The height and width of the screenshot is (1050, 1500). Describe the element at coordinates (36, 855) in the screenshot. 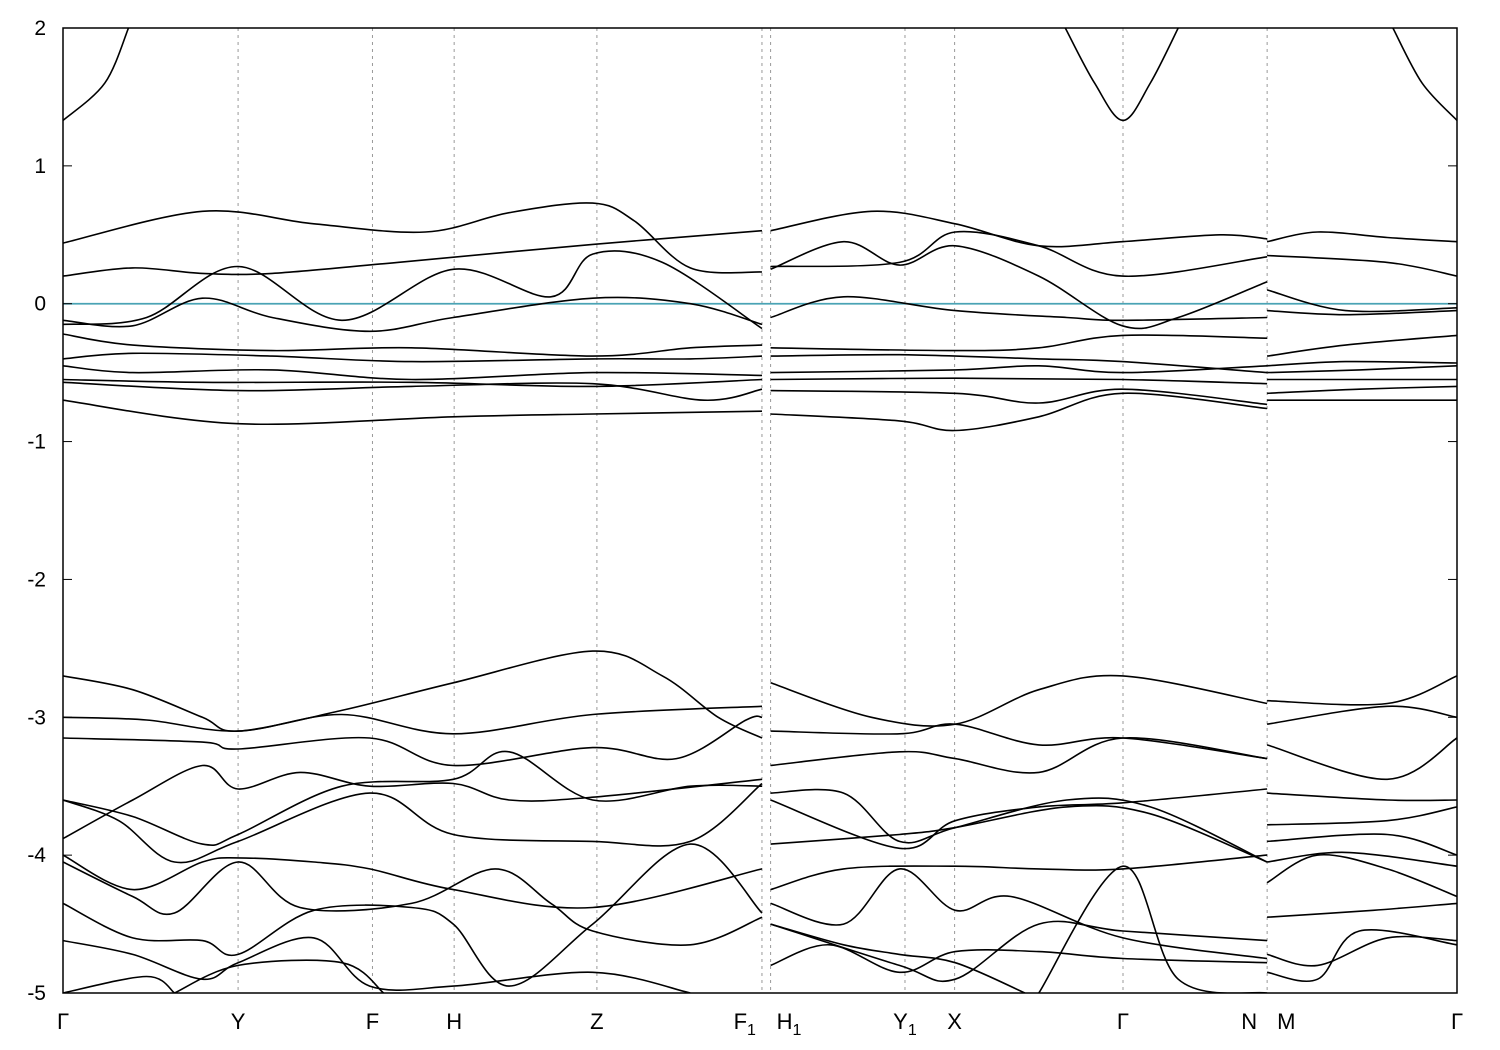

I see `y-tick-label: -4` at that location.